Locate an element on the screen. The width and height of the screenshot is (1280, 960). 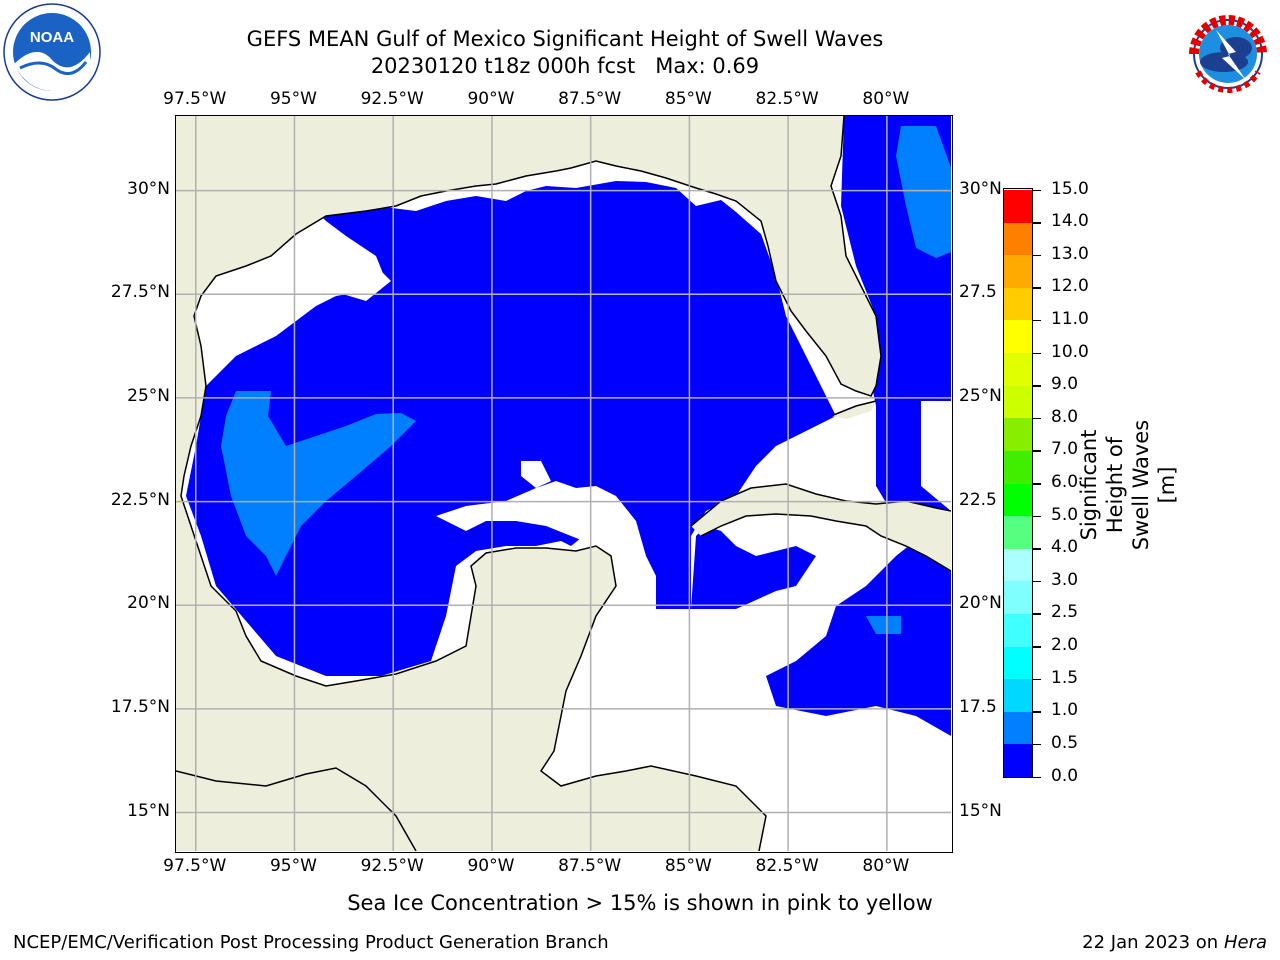
colorbar-tick-label: 15.0 is located at coordinates (1070, 188).